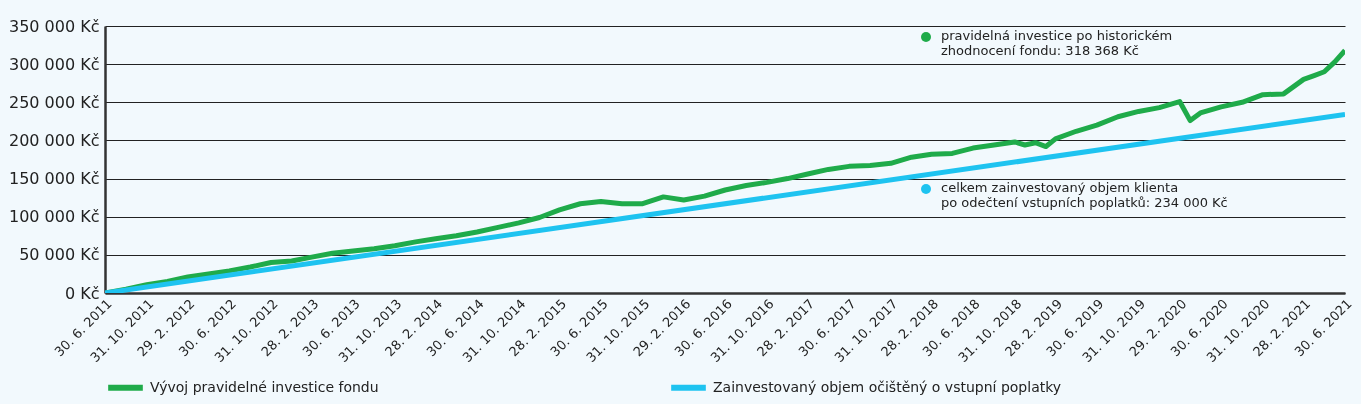 The width and height of the screenshot is (1361, 404). What do you see at coordinates (54, 26) in the screenshot?
I see `y-tick-label: 350 000 Kč` at bounding box center [54, 26].